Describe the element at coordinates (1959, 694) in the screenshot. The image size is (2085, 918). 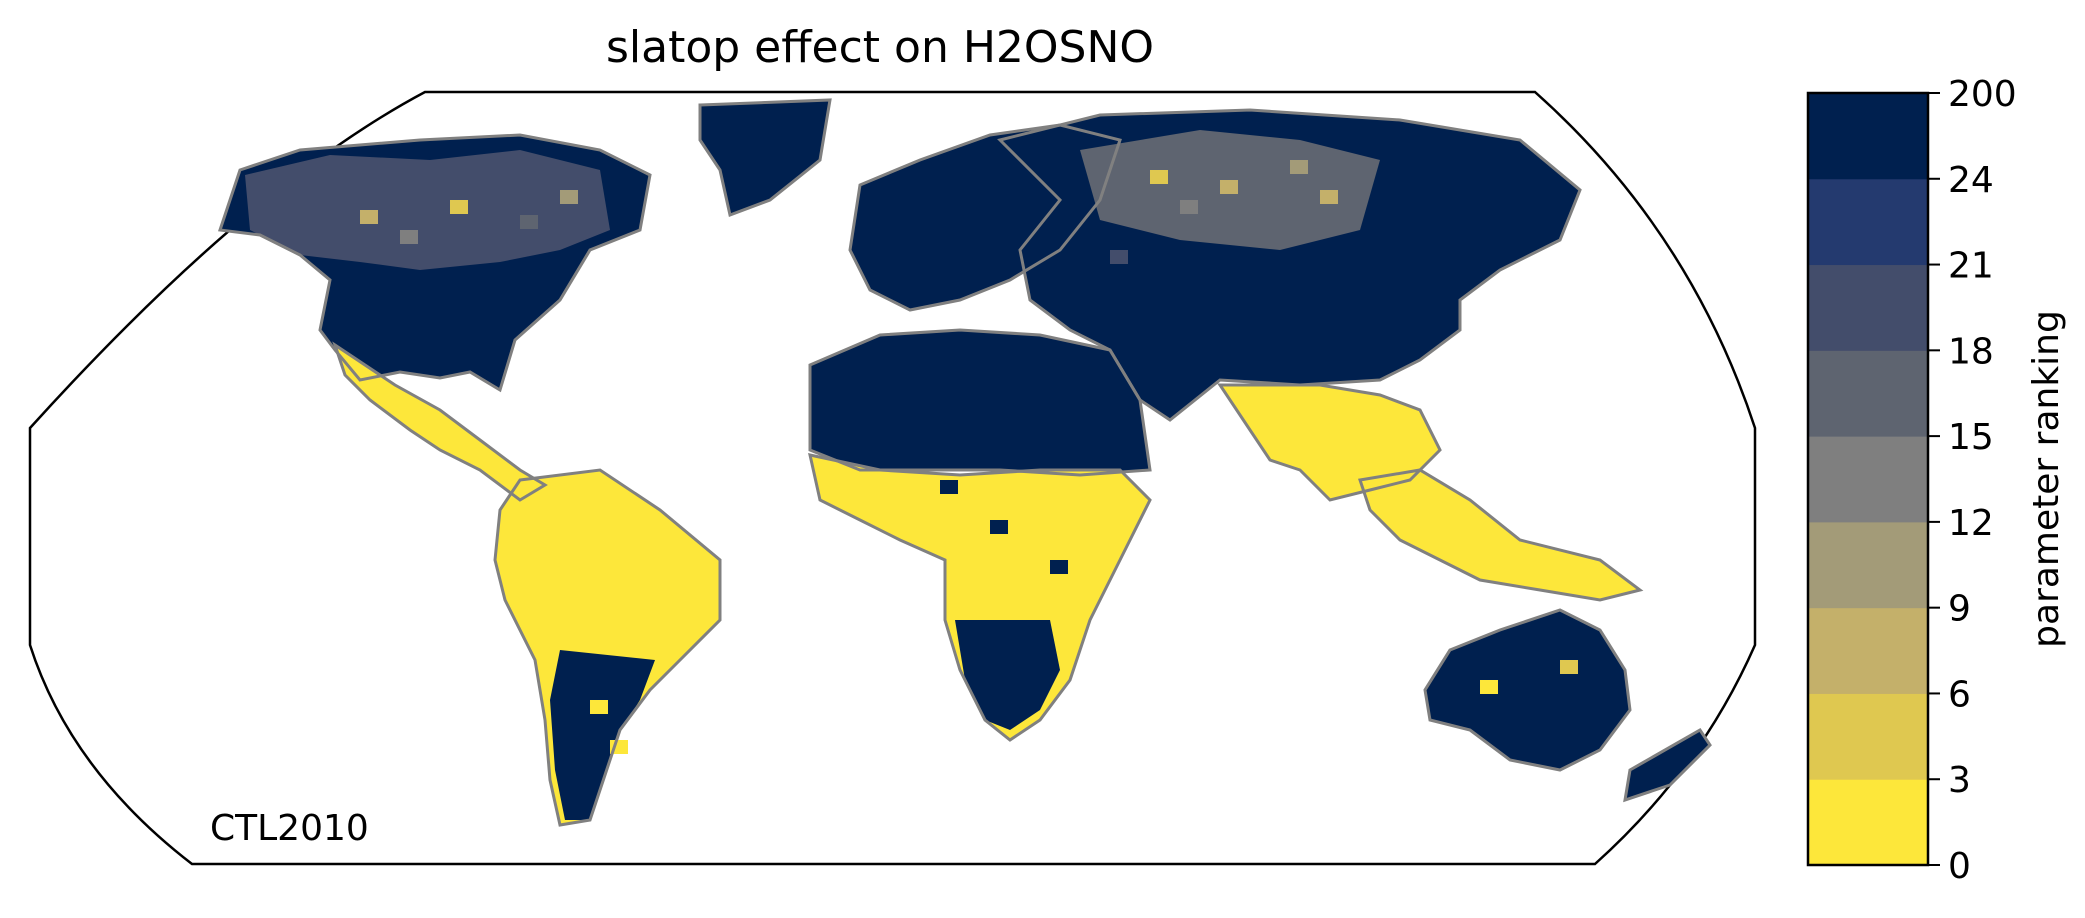
I see `colorbar-tick-label: 6` at that location.